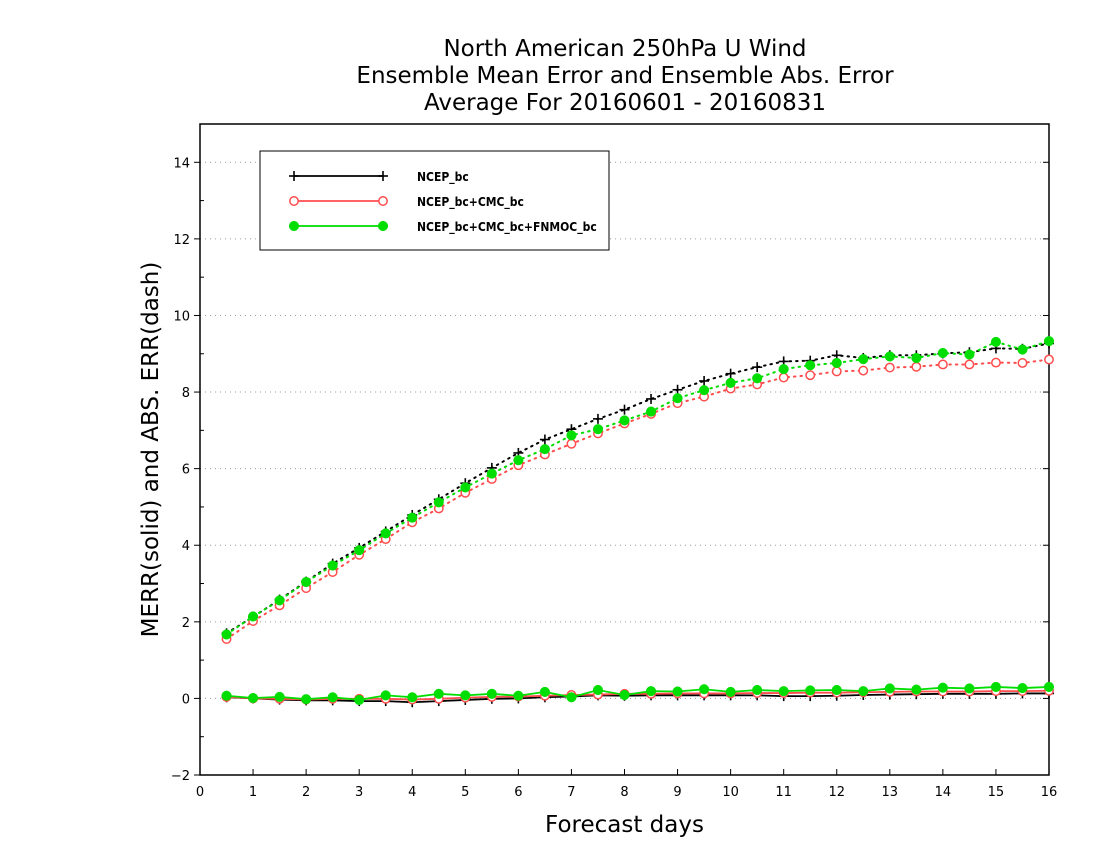  What do you see at coordinates (412, 792) in the screenshot?
I see `x-tick-label: 4` at bounding box center [412, 792].